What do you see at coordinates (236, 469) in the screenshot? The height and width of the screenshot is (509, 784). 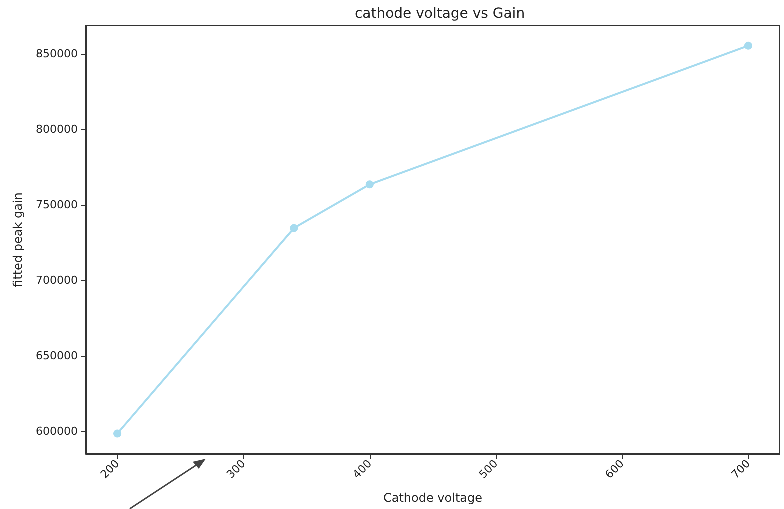 I see `x-tick-label: 300` at bounding box center [236, 469].